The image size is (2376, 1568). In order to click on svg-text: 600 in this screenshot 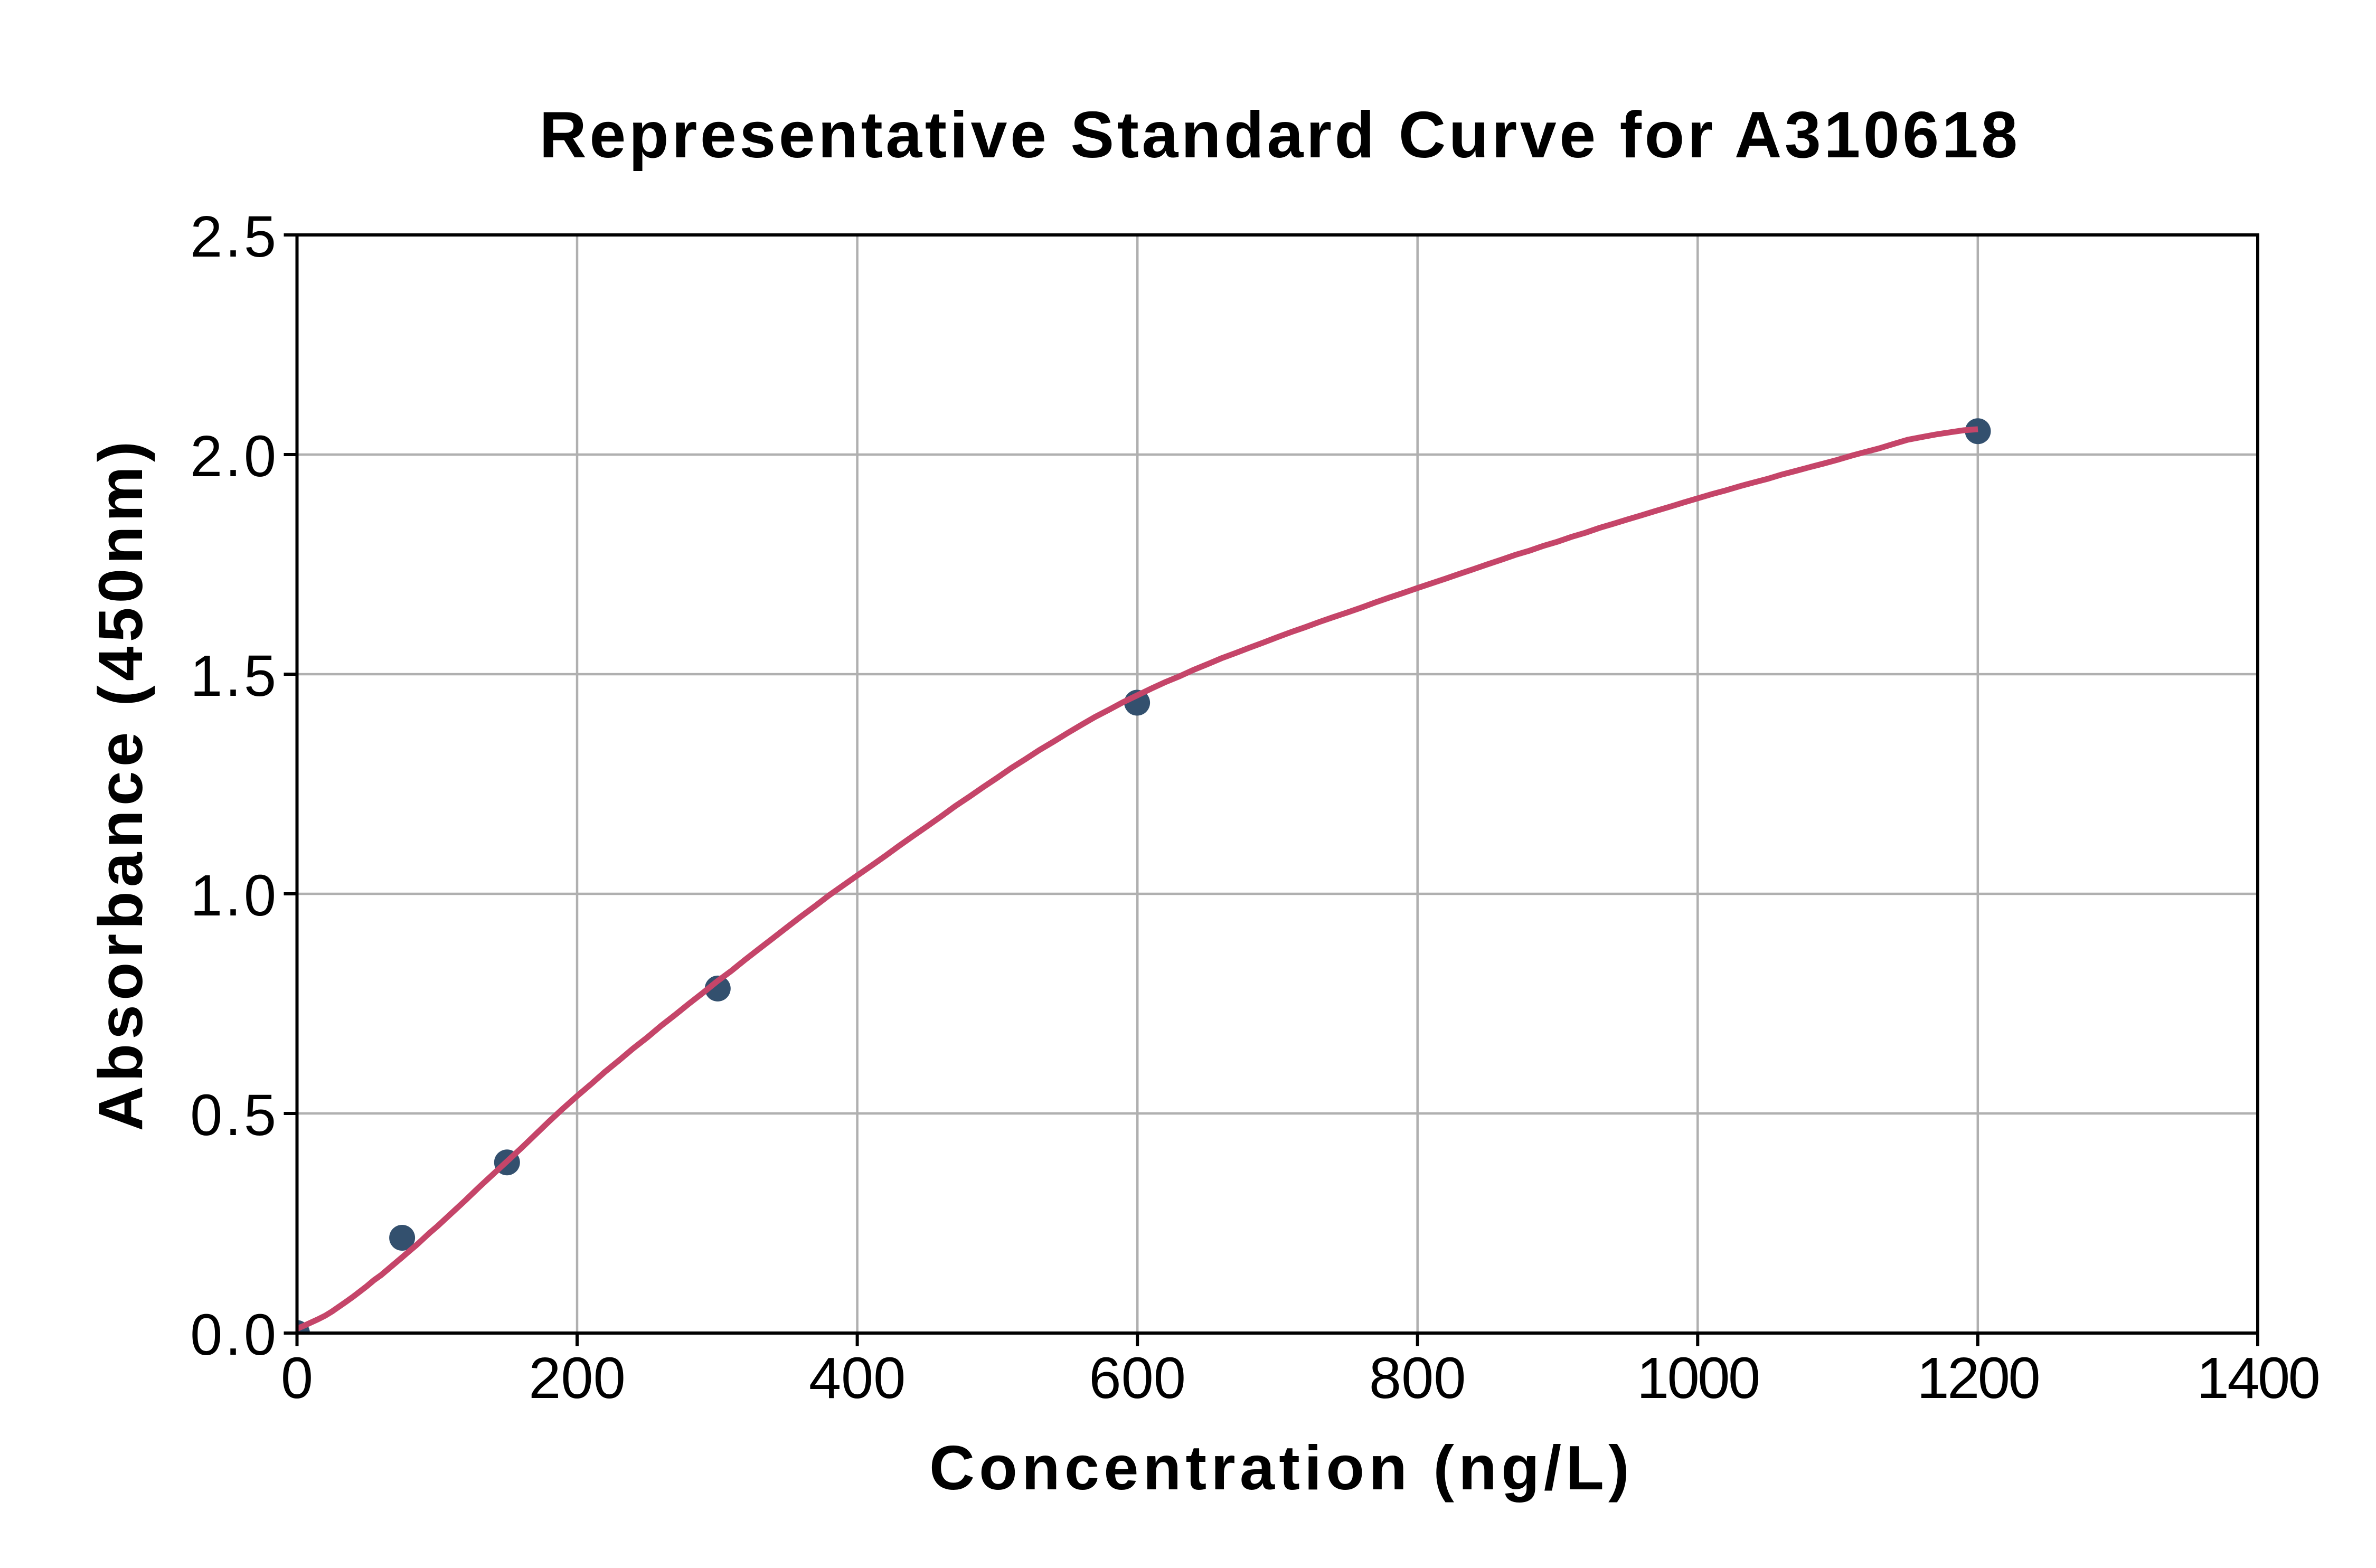, I will do `click(1137, 1379)`.